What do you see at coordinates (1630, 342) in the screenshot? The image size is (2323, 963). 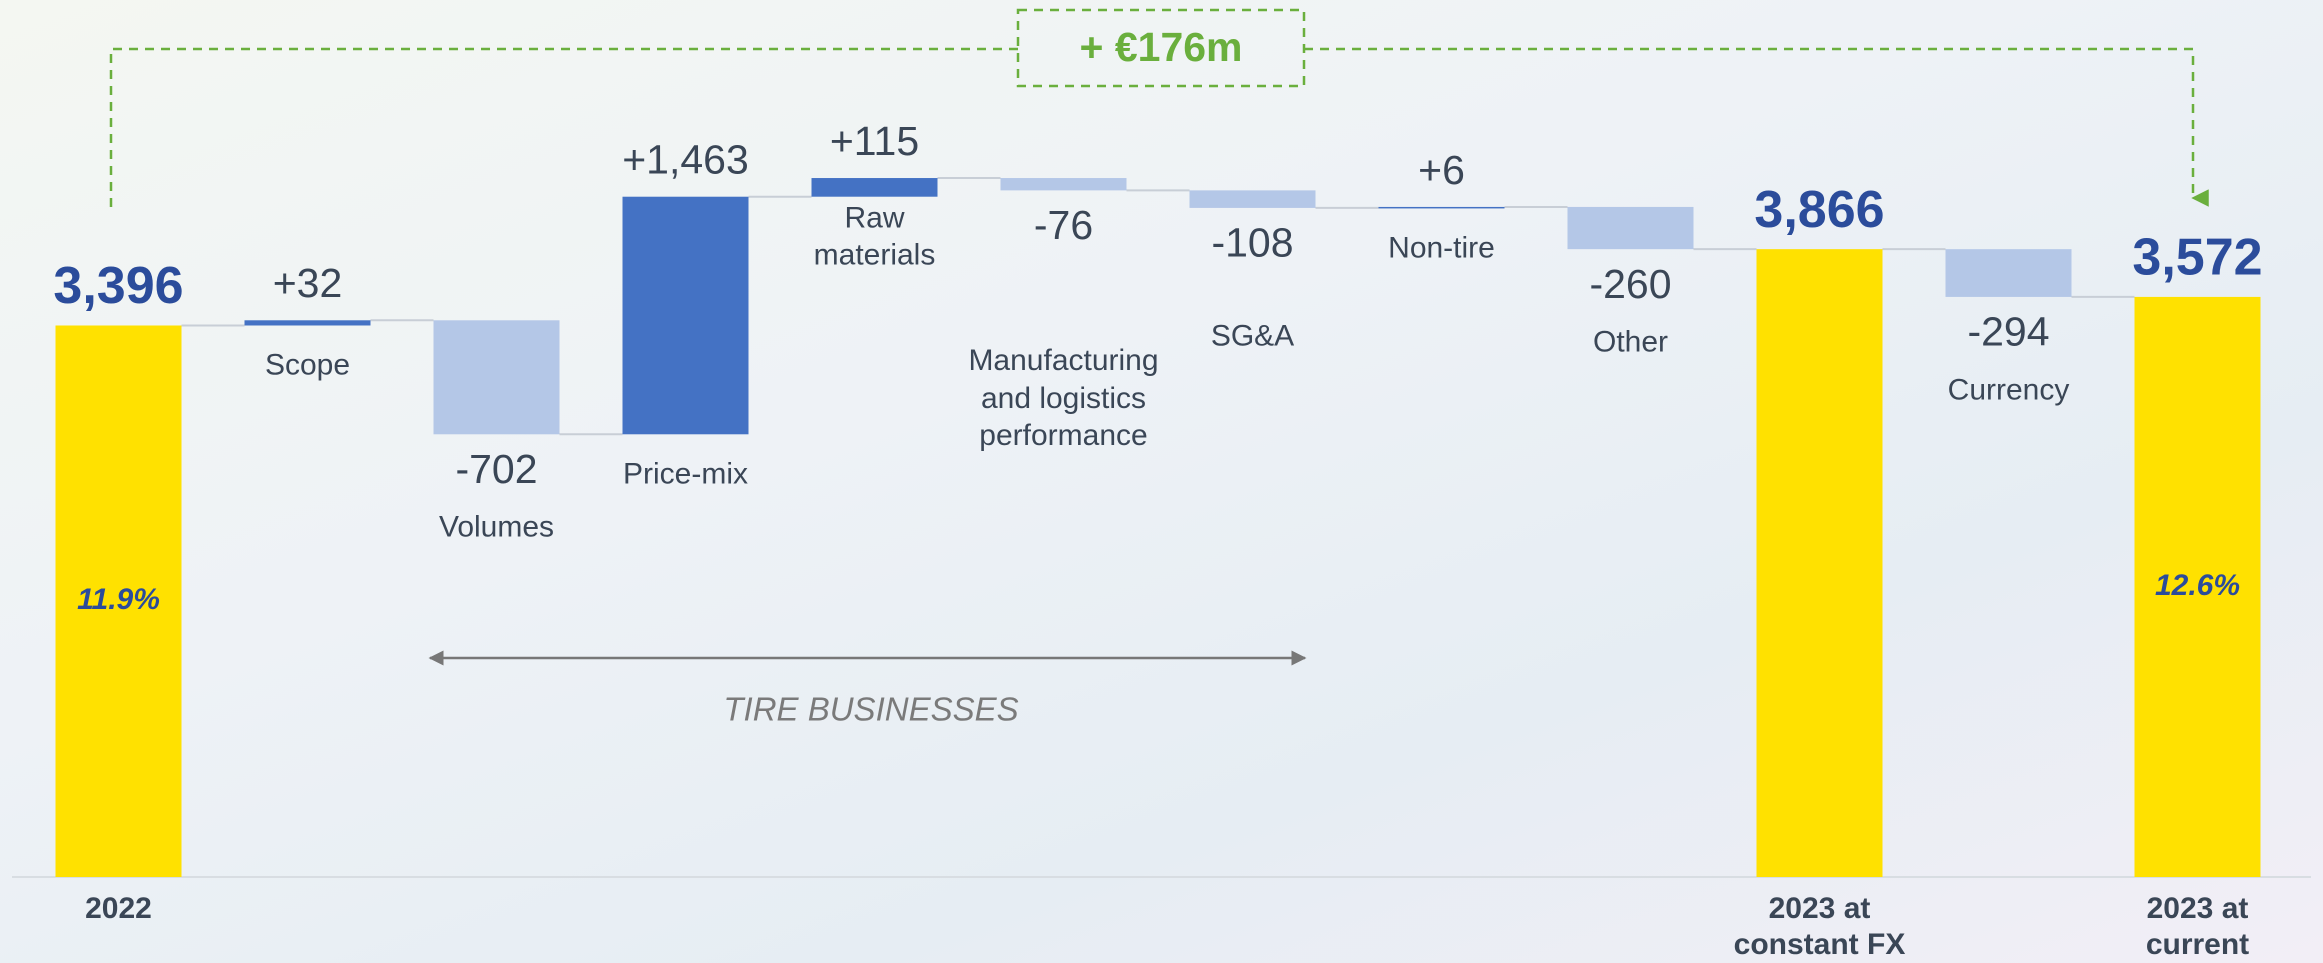 I see `category-label: Other` at bounding box center [1630, 342].